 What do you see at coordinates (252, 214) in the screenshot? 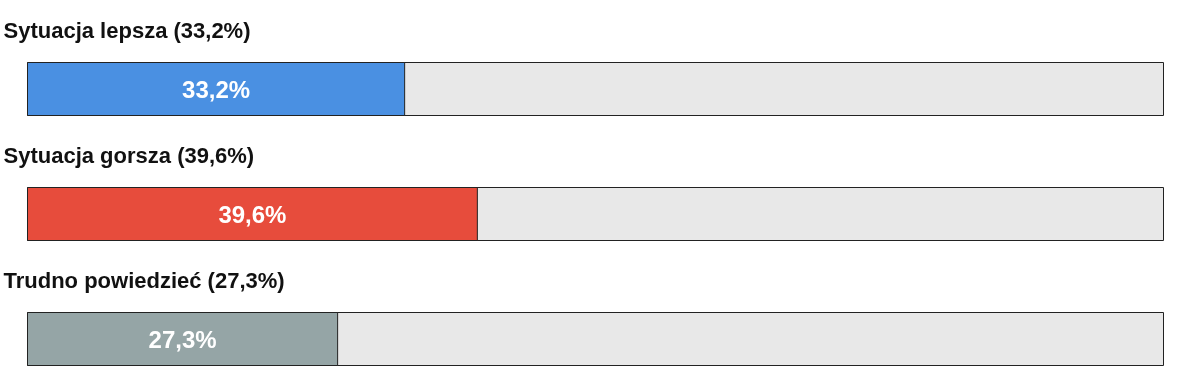
I see `data-label: 39,6%` at bounding box center [252, 214].